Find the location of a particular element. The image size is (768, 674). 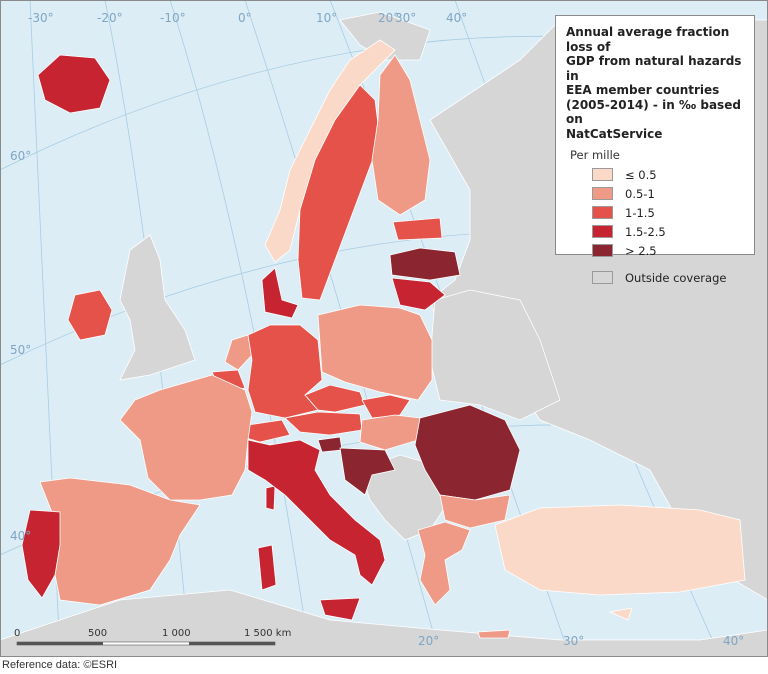

estonia is located at coordinates (417, 229).